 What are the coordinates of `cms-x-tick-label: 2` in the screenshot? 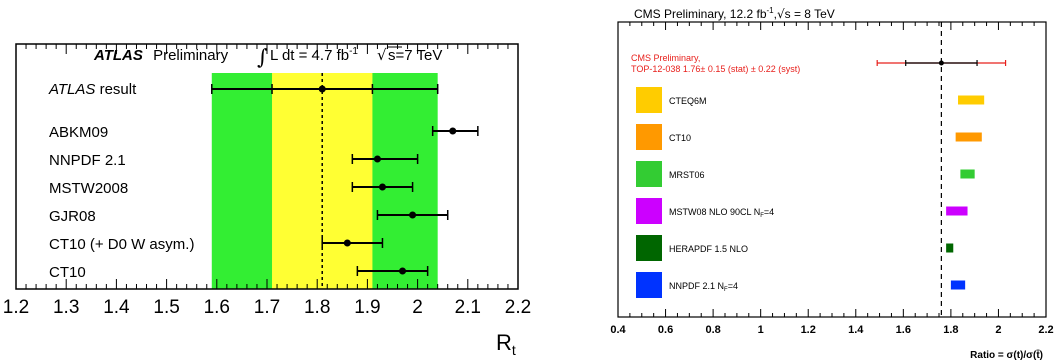 It's located at (998, 330).